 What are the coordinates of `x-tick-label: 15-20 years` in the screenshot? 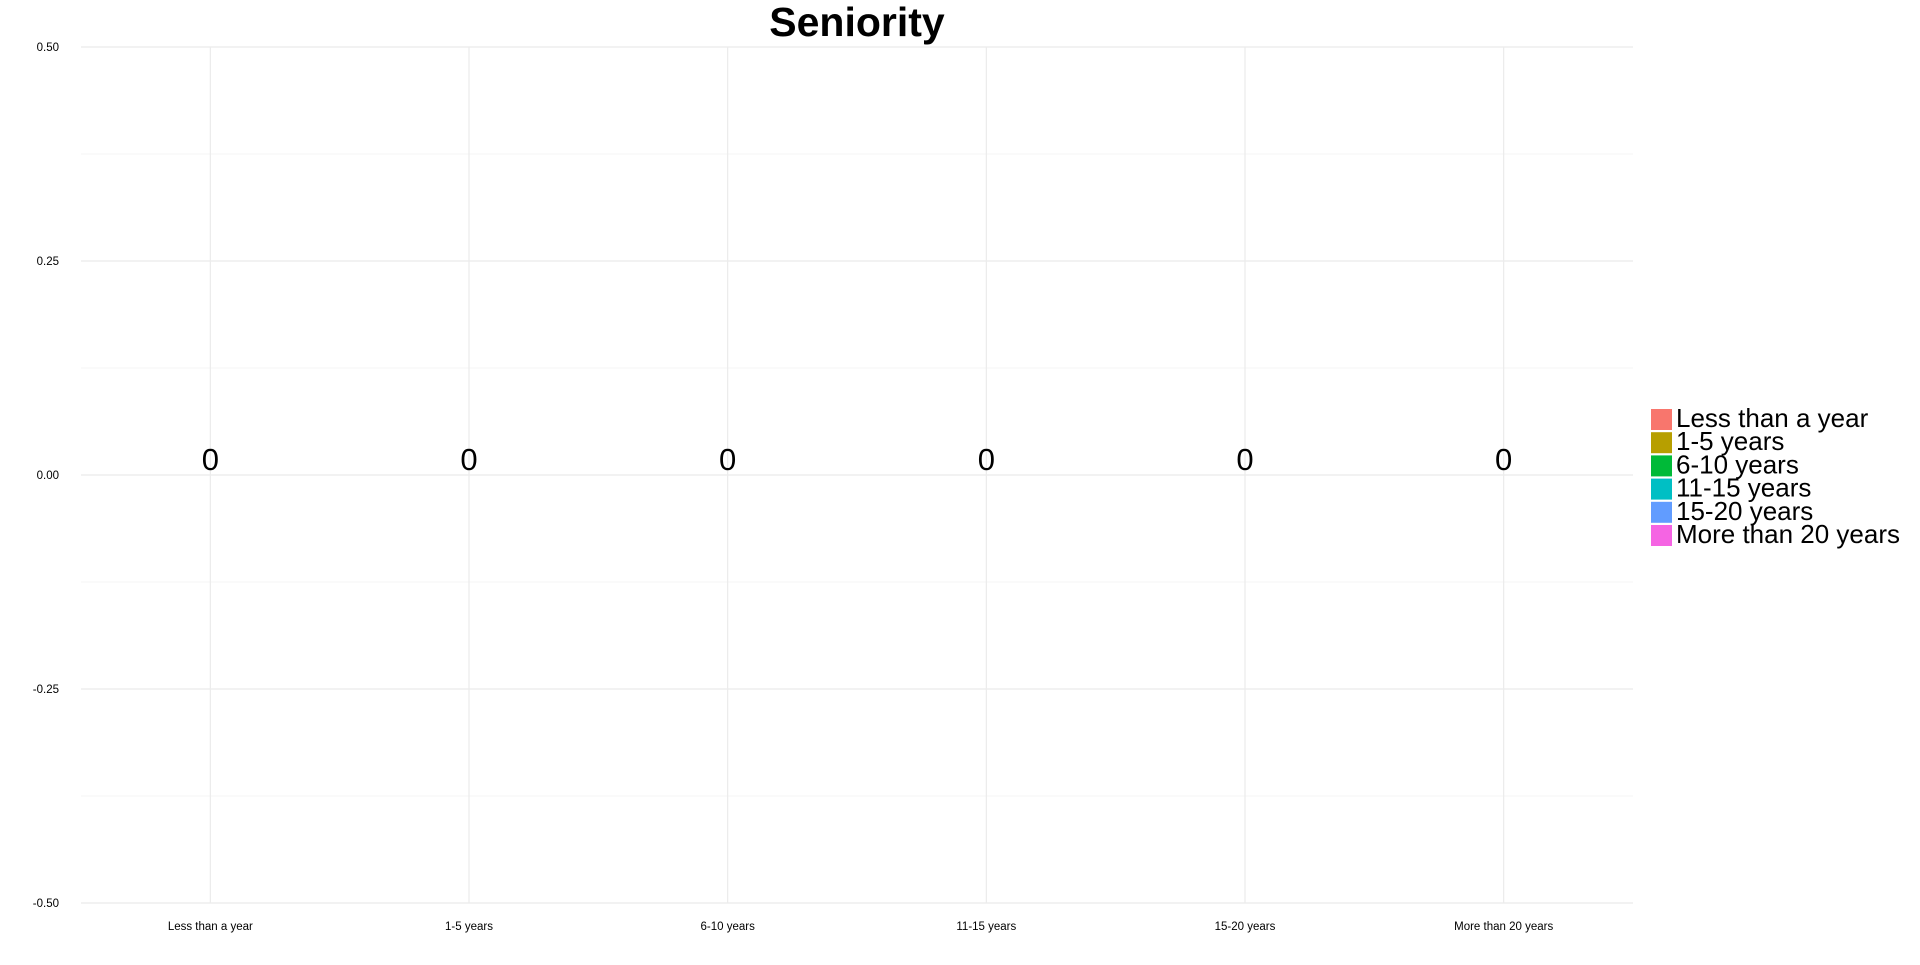 It's located at (1245, 927).